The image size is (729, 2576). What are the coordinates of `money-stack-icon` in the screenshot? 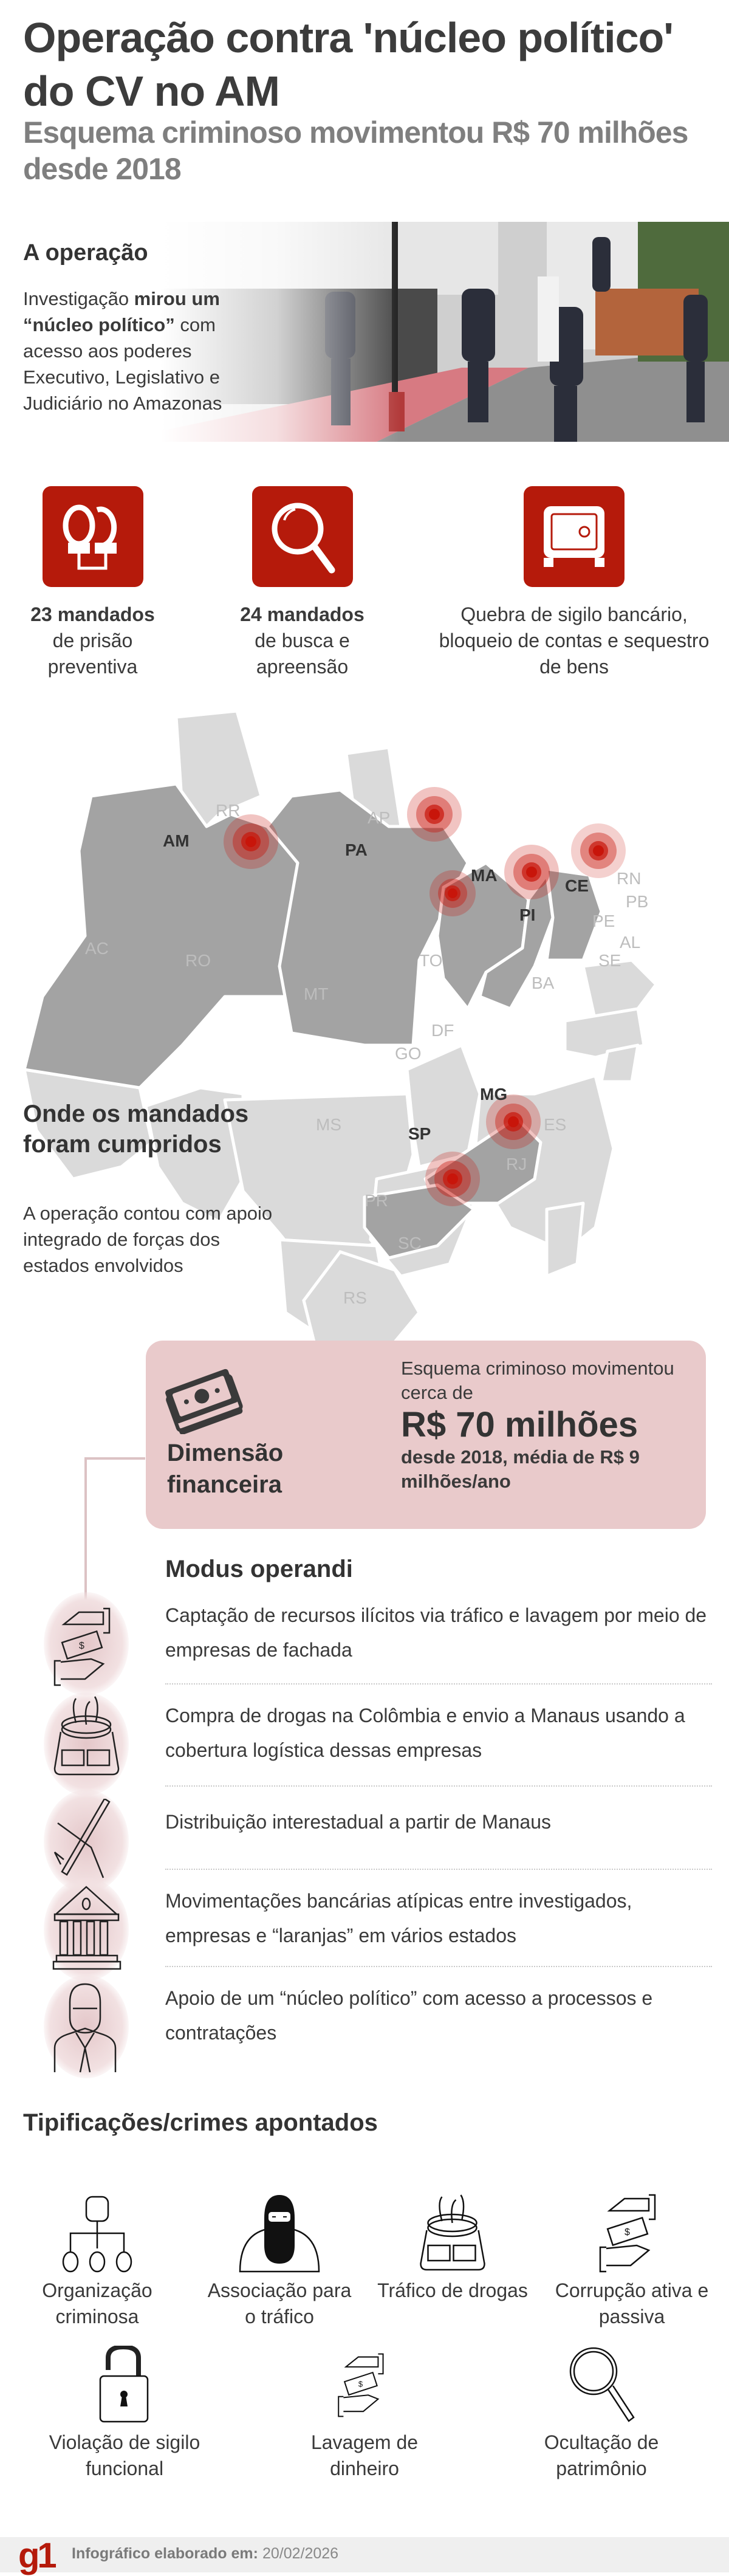 It's located at (204, 1401).